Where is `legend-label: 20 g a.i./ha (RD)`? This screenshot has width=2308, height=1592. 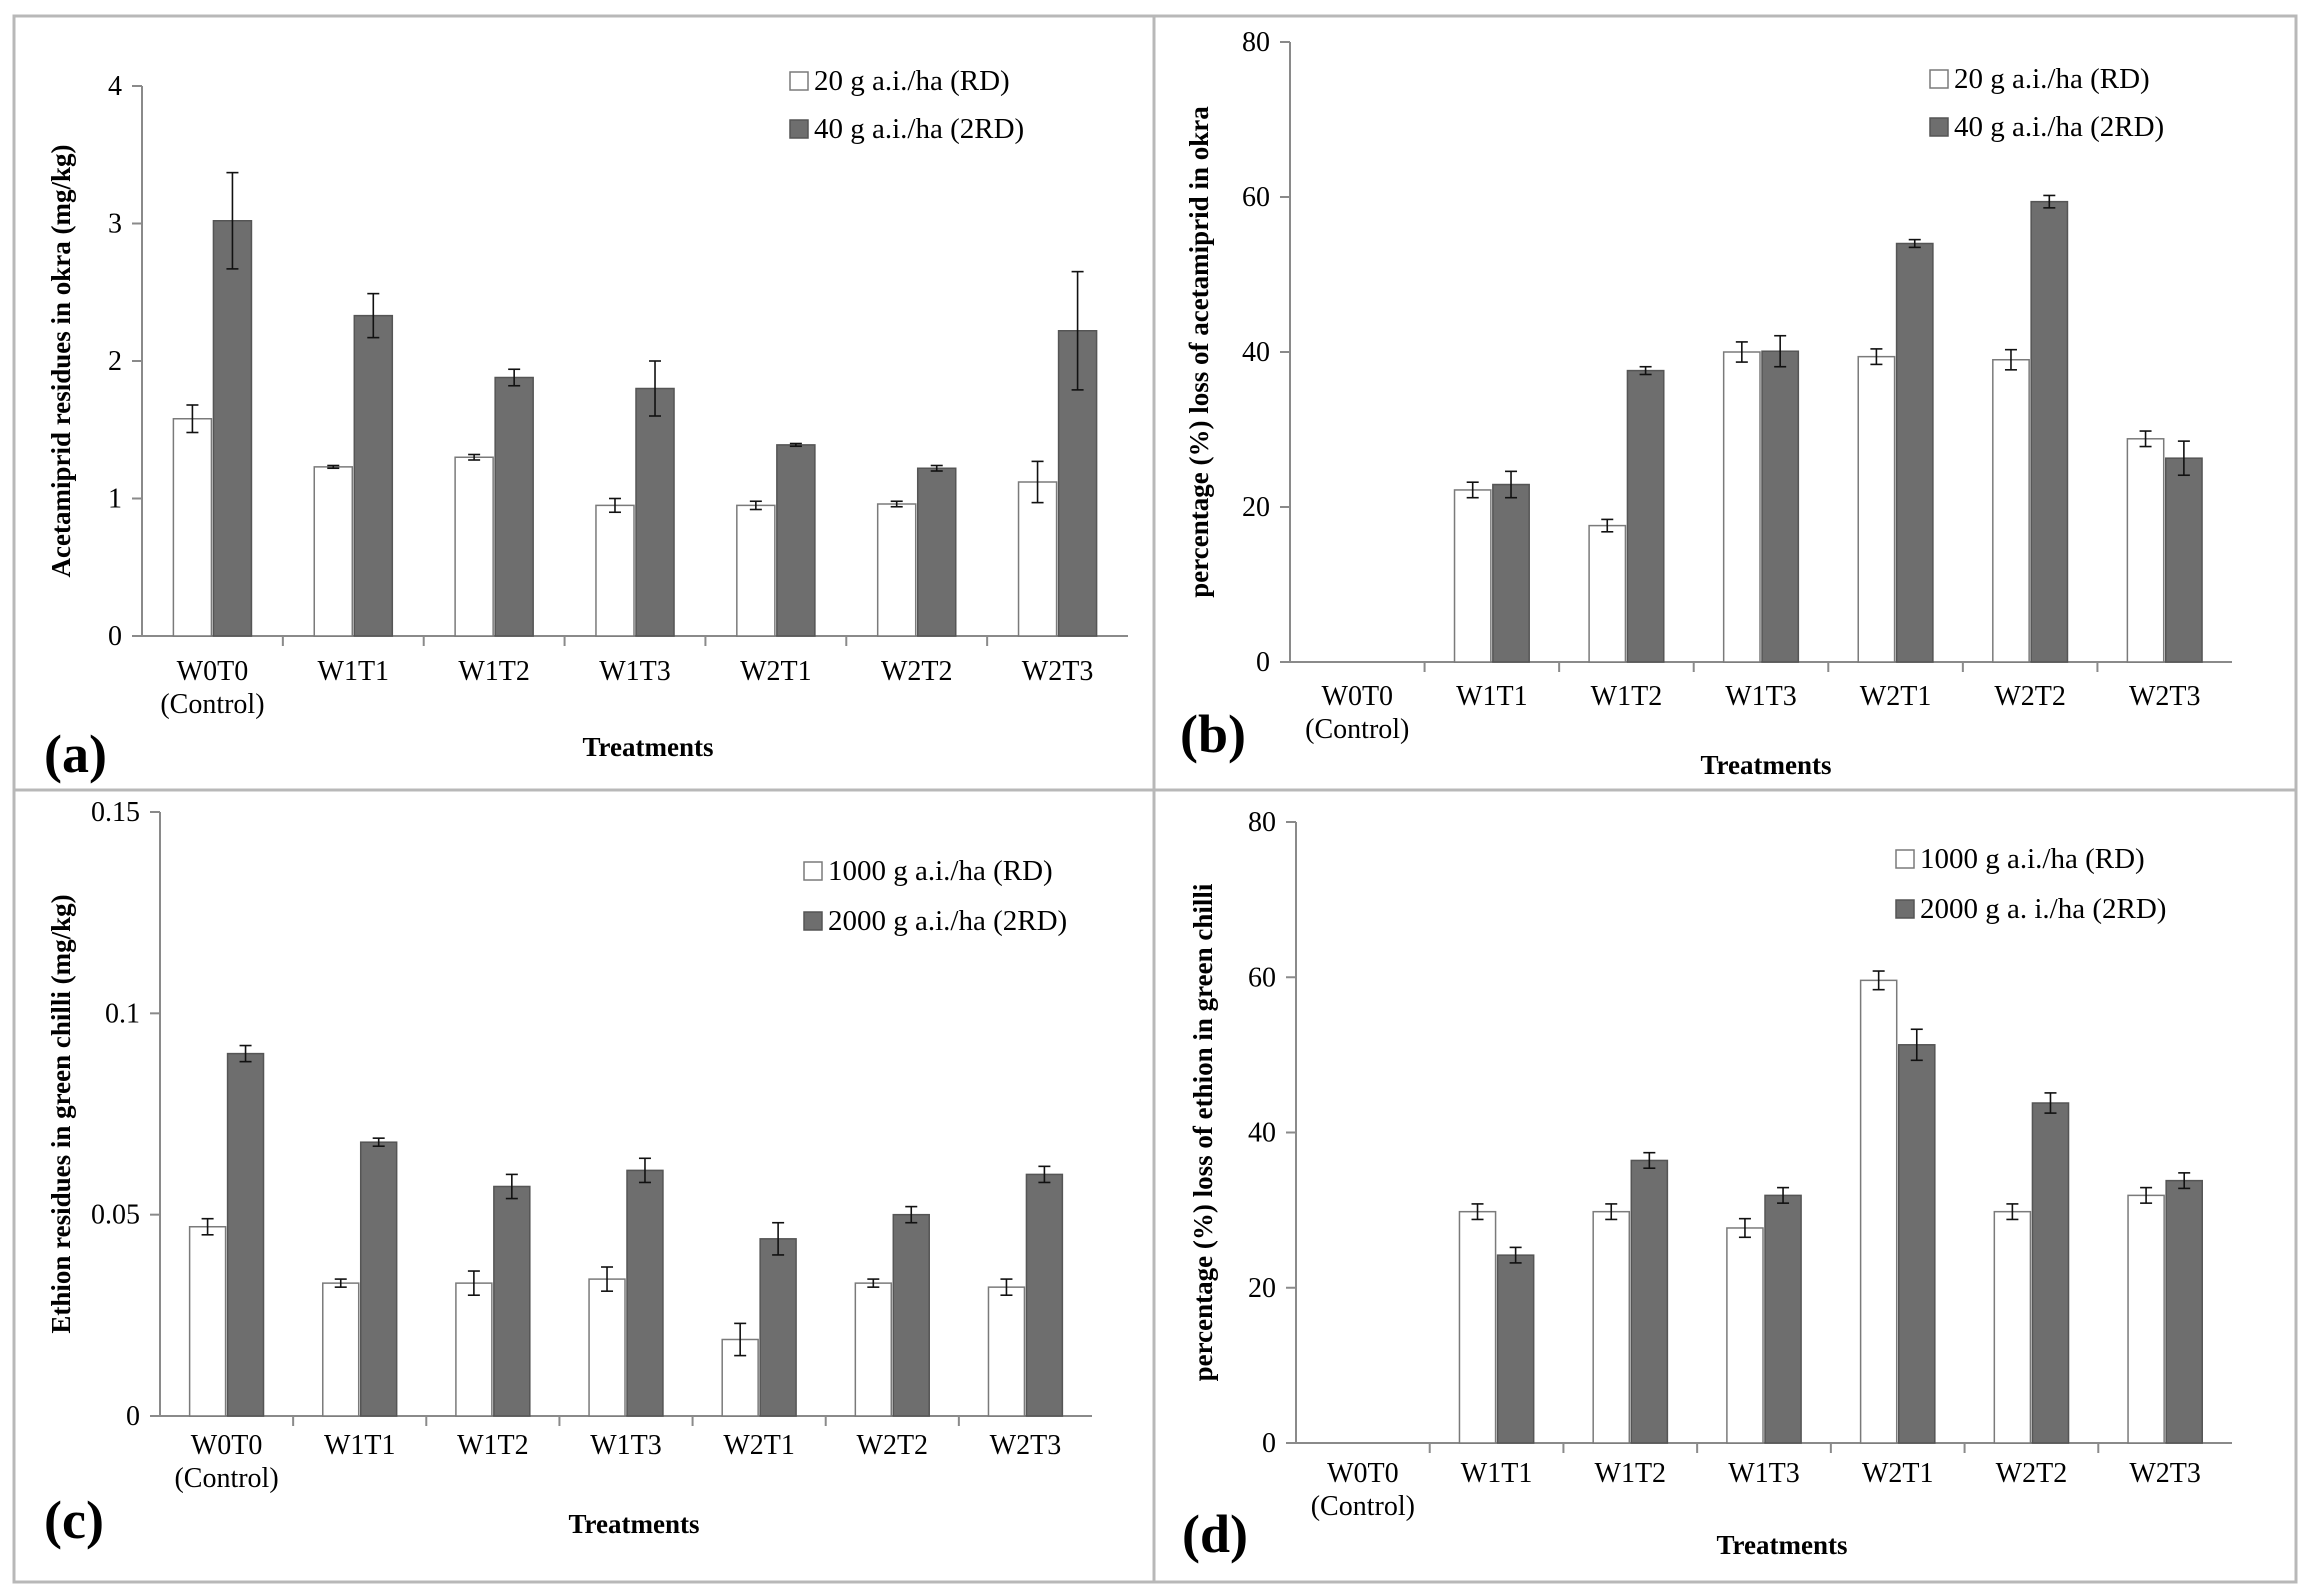 legend-label: 20 g a.i./ha (RD) is located at coordinates (2052, 79).